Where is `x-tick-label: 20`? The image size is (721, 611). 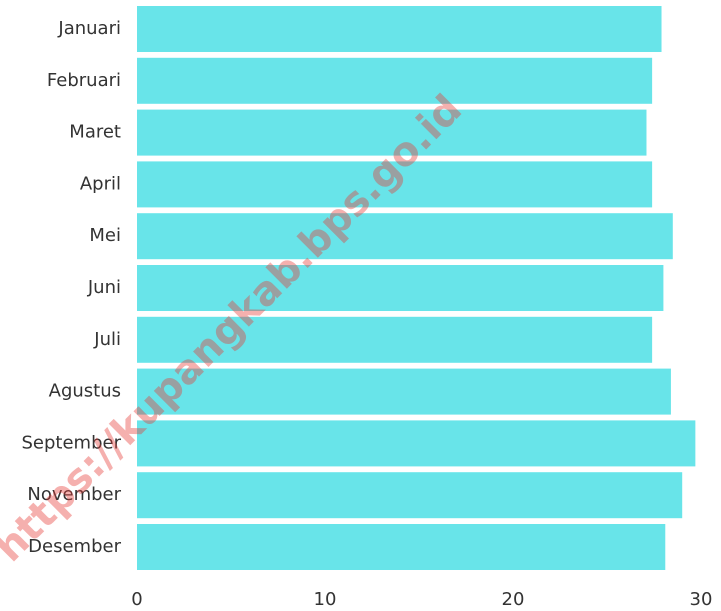
x-tick-label: 20 is located at coordinates (513, 599).